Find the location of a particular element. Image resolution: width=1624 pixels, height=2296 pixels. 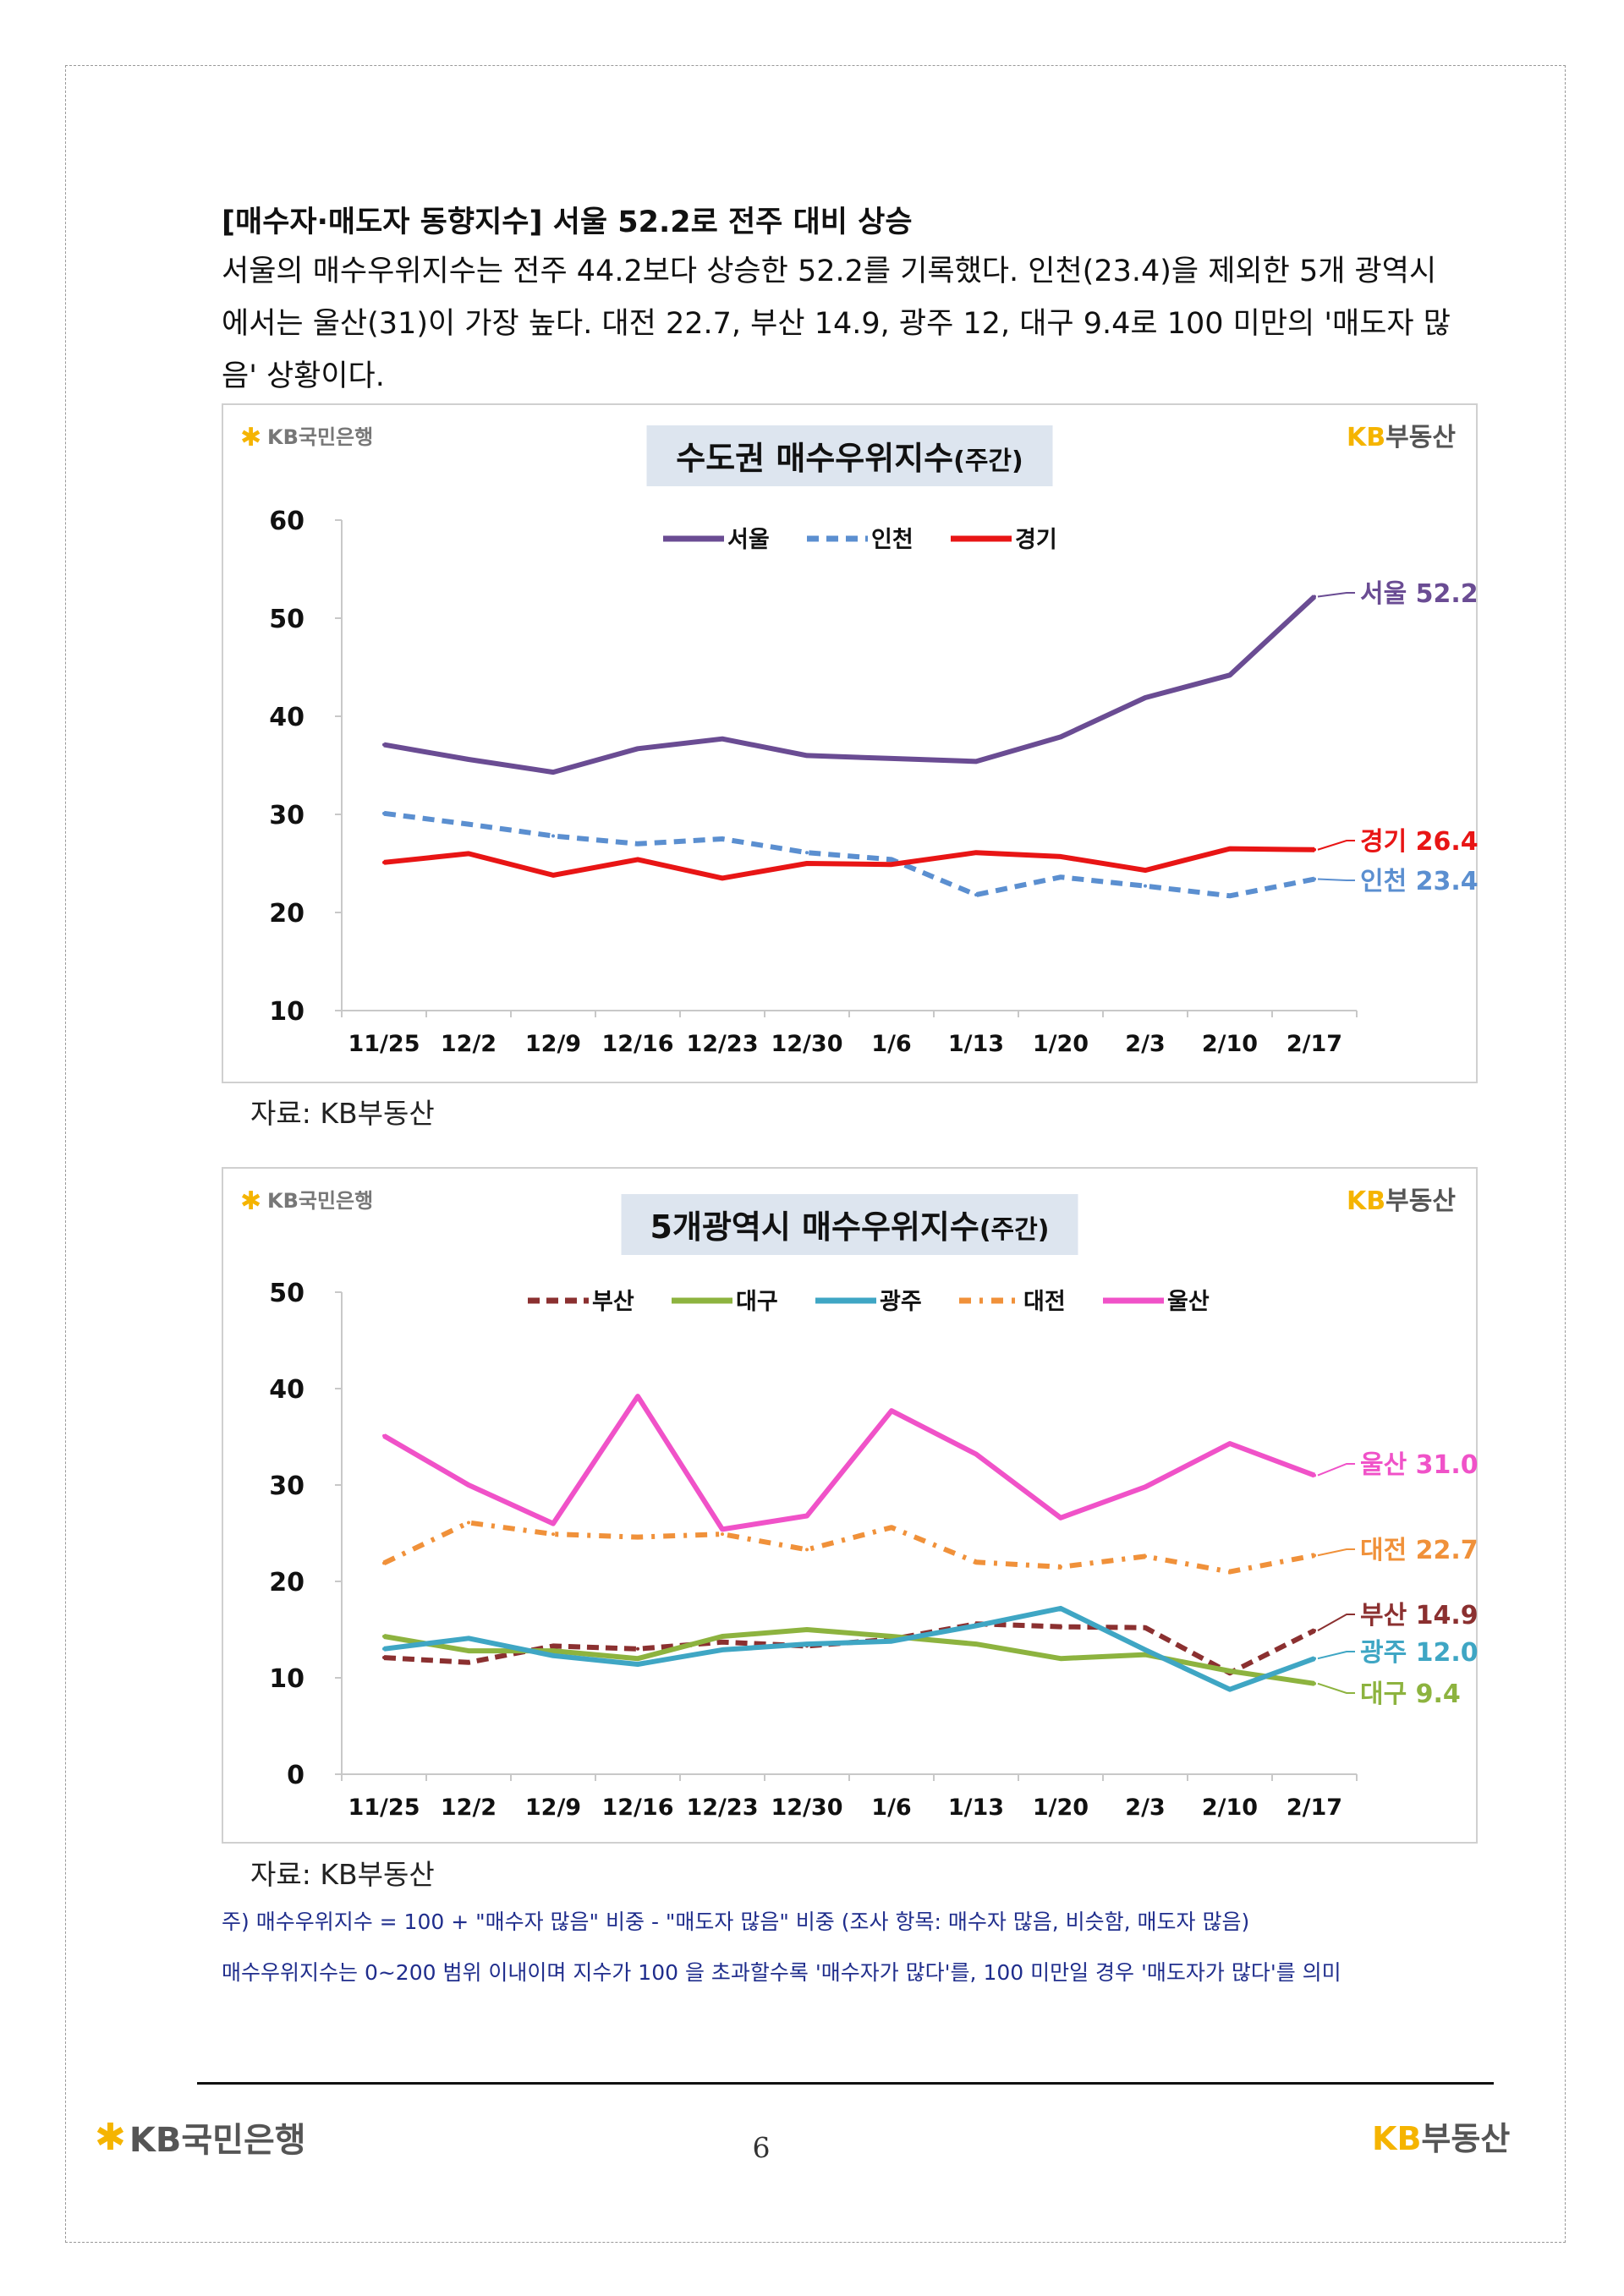

legend-label: 울산 is located at coordinates (1189, 1302).